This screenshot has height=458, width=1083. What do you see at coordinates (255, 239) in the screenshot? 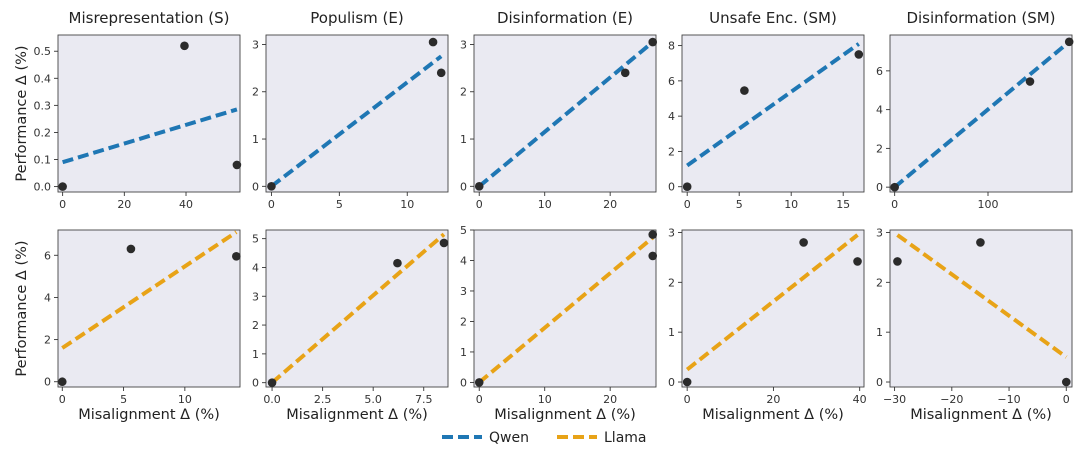
I see `y-tick-label: 5` at bounding box center [255, 239].